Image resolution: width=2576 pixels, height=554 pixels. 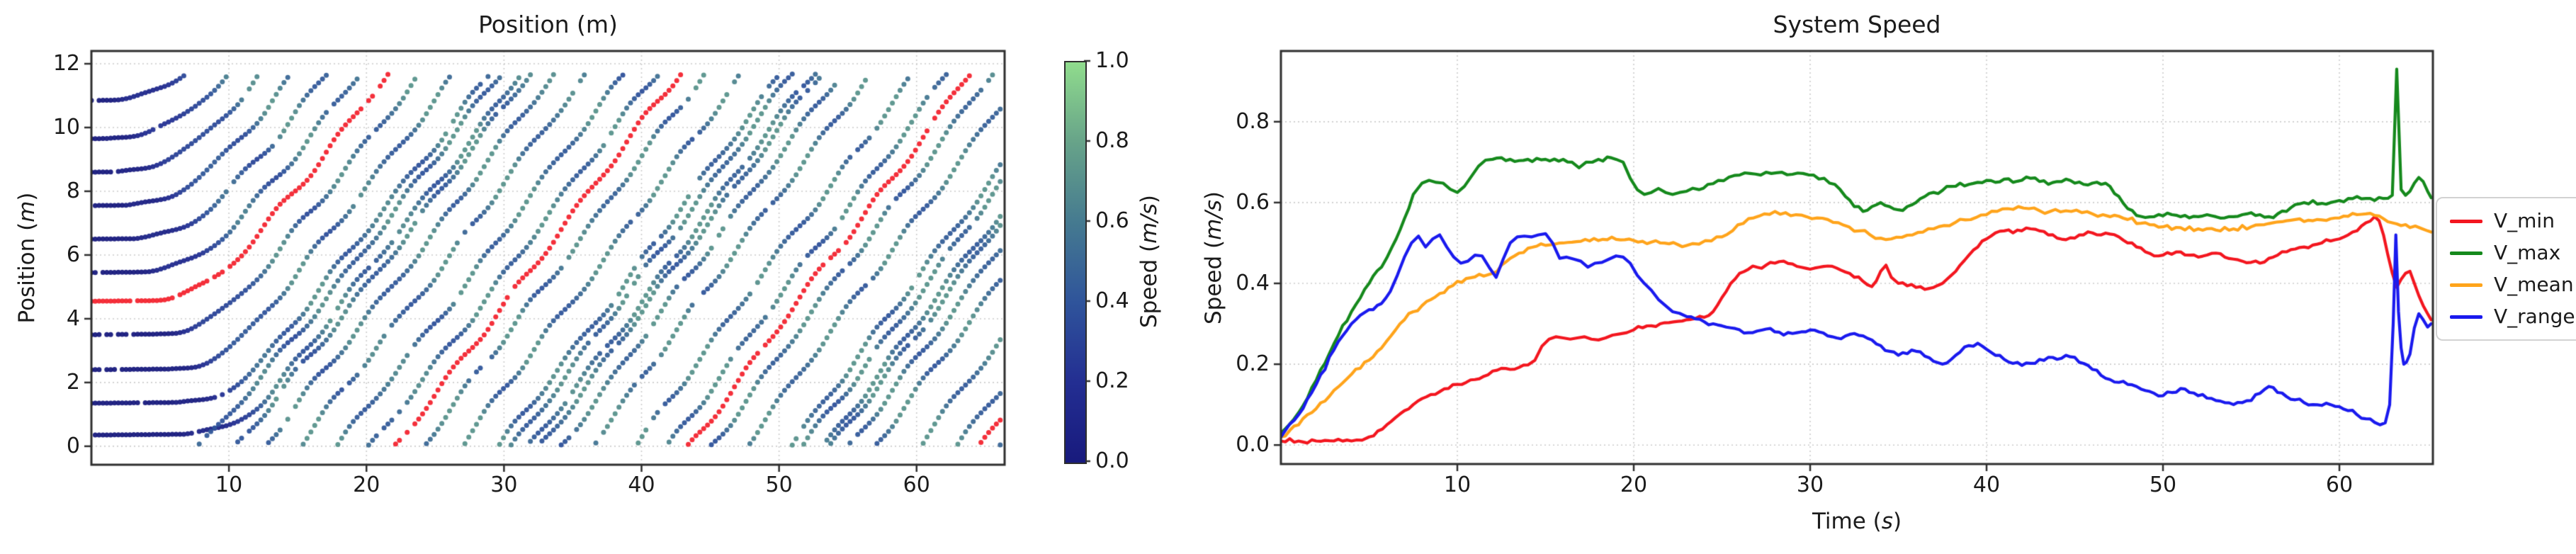 I want to click on right-x-axis-label-text: Time (, so click(x=1847, y=521).